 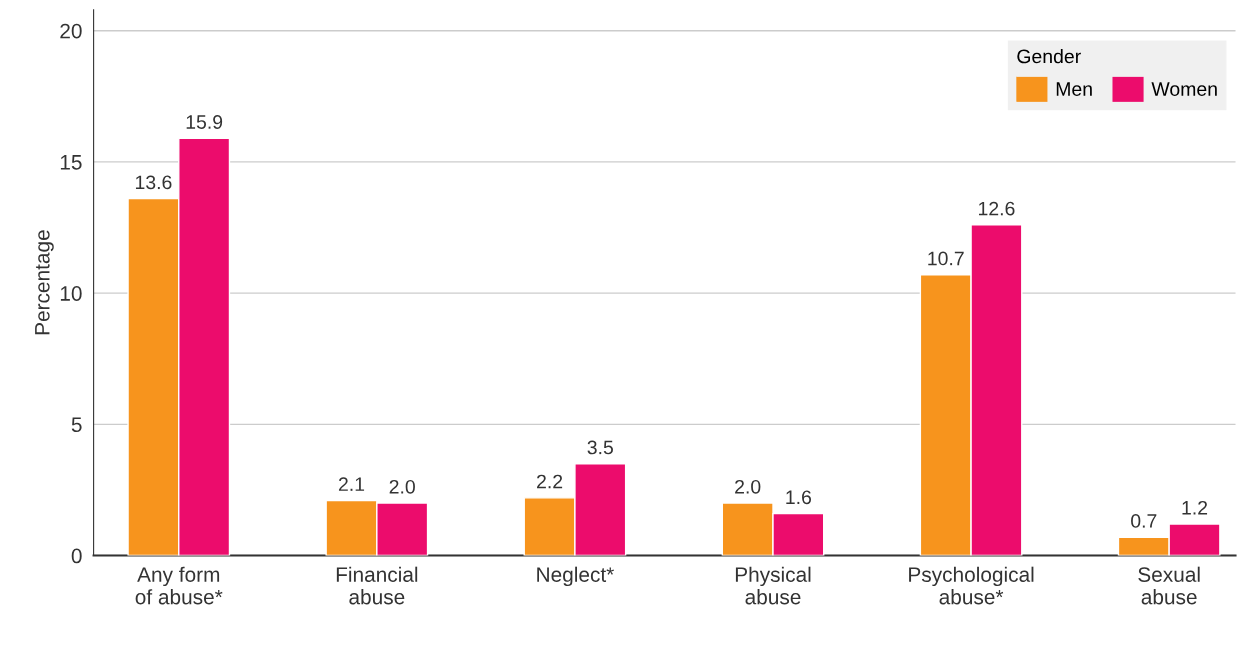 I want to click on data-label: 1.2, so click(x=1195, y=507).